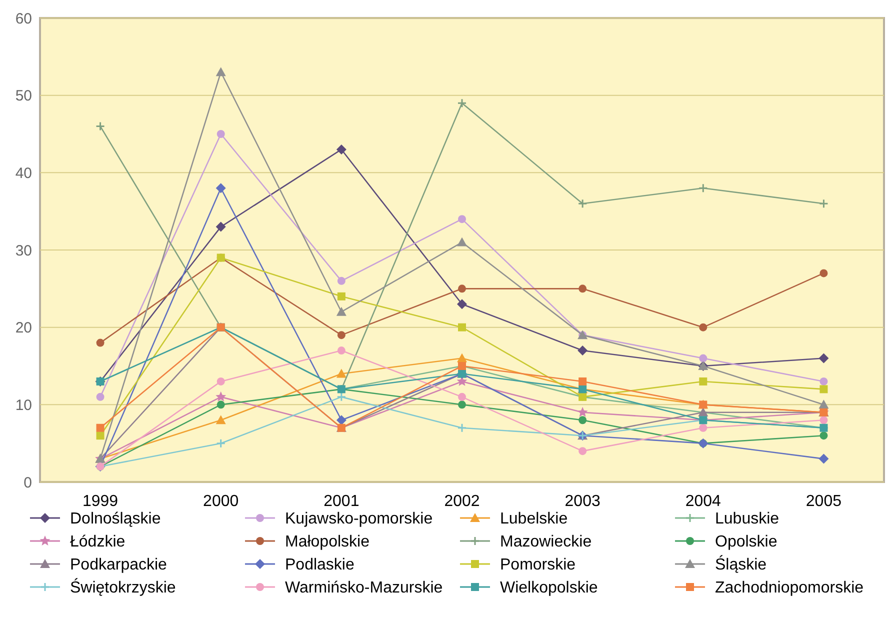 This screenshot has width=890, height=618. What do you see at coordinates (319, 565) in the screenshot?
I see `legend-label: Podlaskie` at bounding box center [319, 565].